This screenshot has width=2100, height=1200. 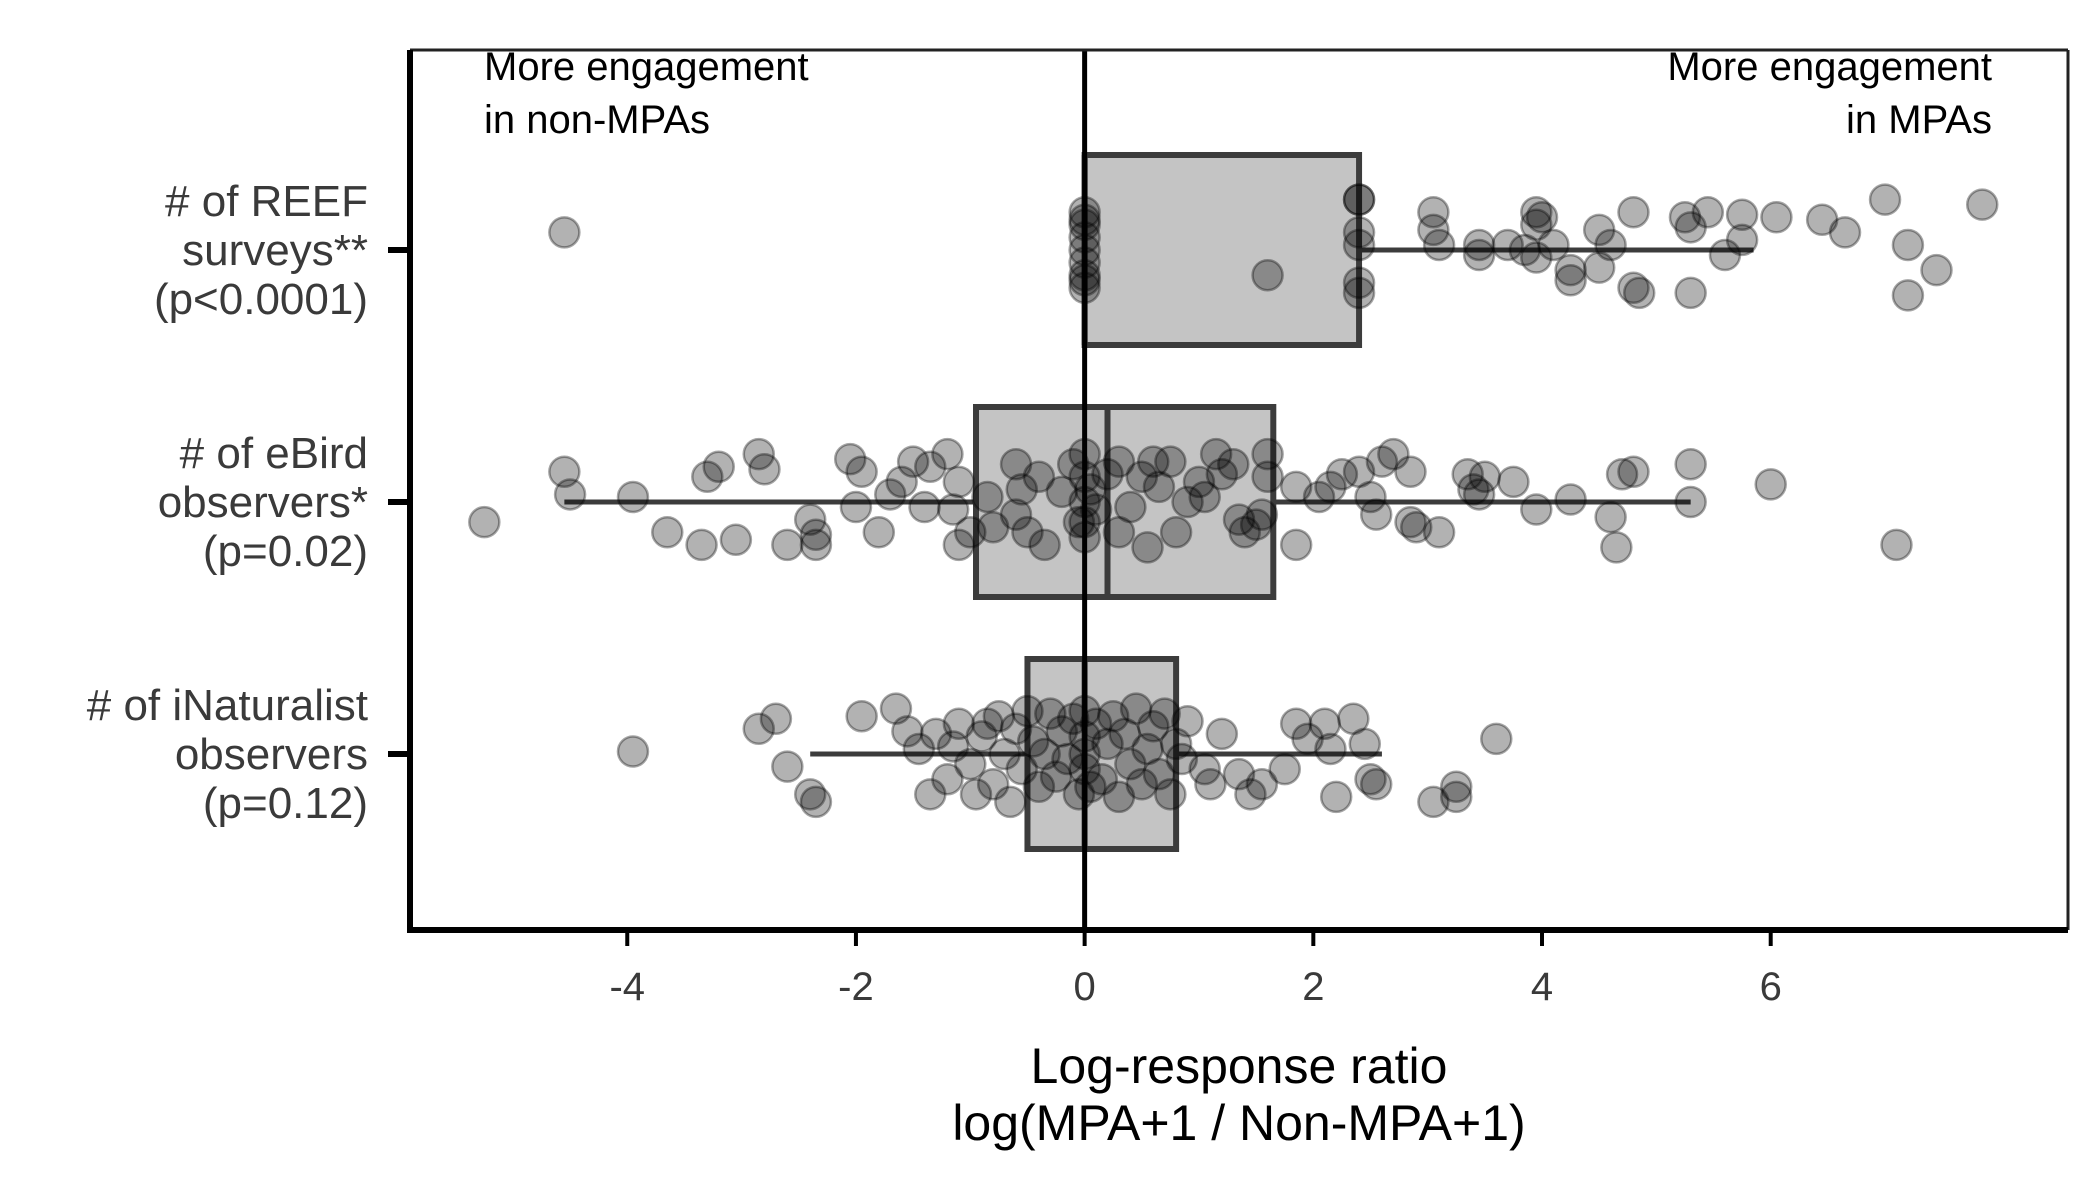 I want to click on annotation-left-line: in non-MPAs, so click(x=597, y=120).